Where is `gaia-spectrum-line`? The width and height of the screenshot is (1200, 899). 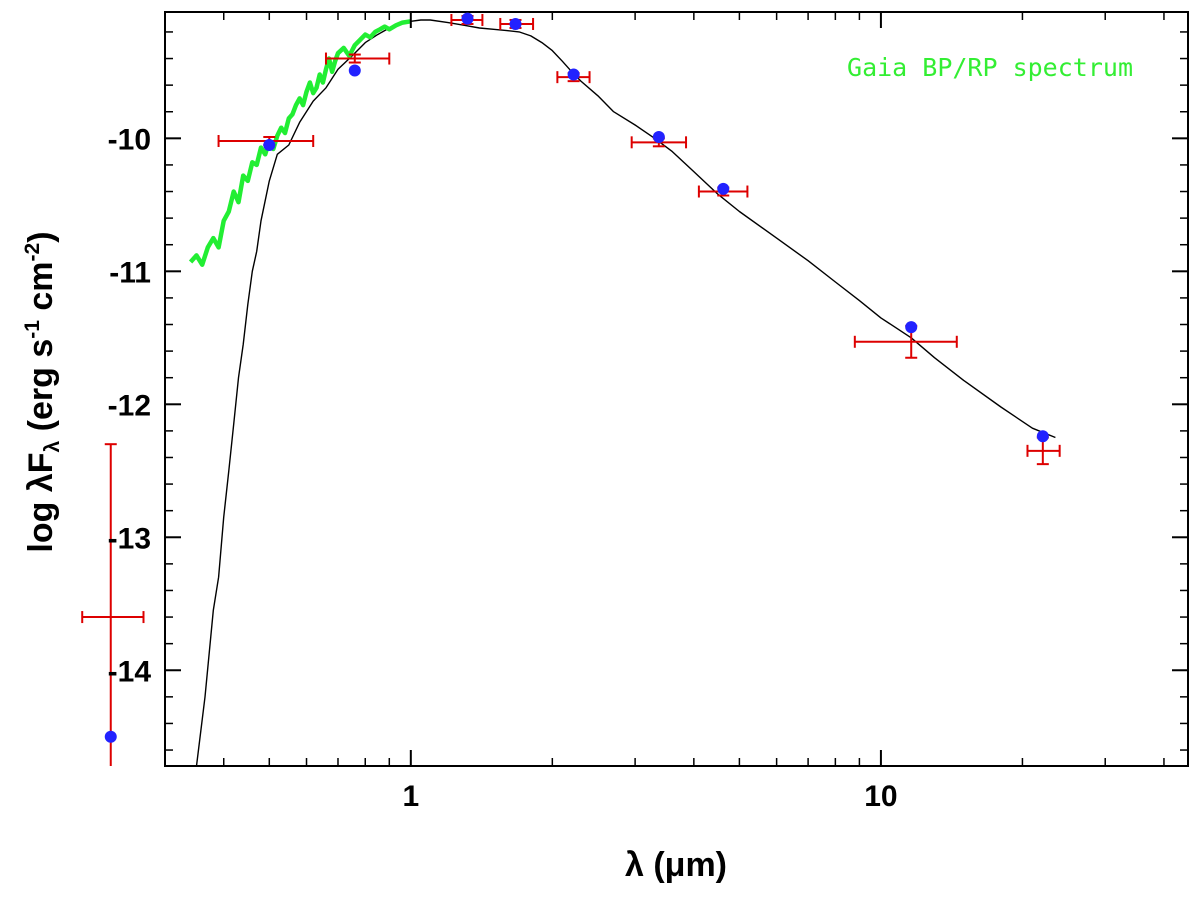
gaia-spectrum-line is located at coordinates (300, 143).